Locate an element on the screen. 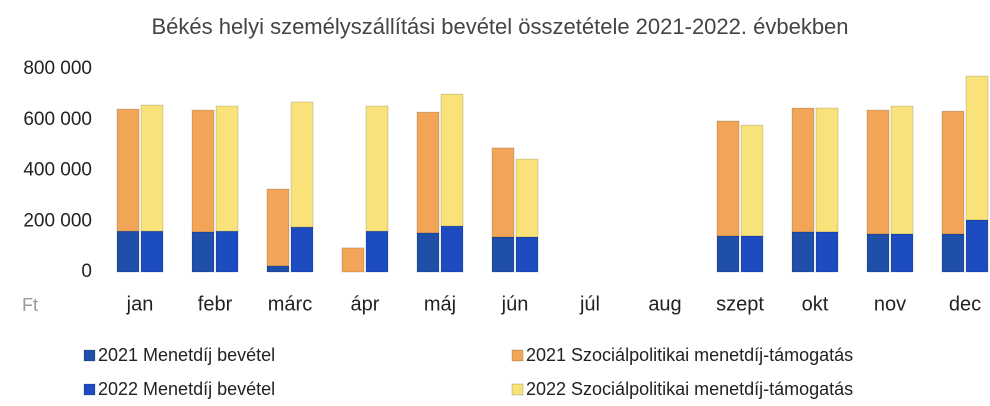 Image resolution: width=990 pixels, height=406 pixels. y-tick-label: 200 000 is located at coordinates (57, 220).